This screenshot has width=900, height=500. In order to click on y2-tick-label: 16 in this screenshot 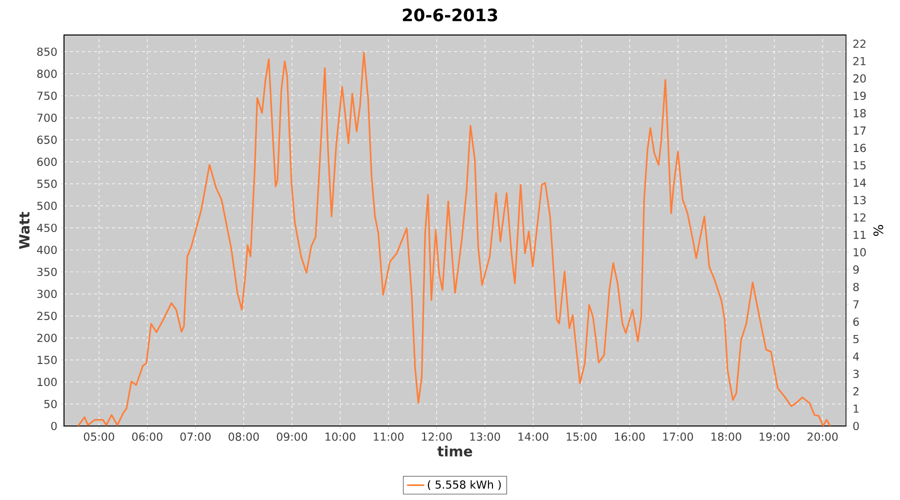, I will do `click(860, 148)`.